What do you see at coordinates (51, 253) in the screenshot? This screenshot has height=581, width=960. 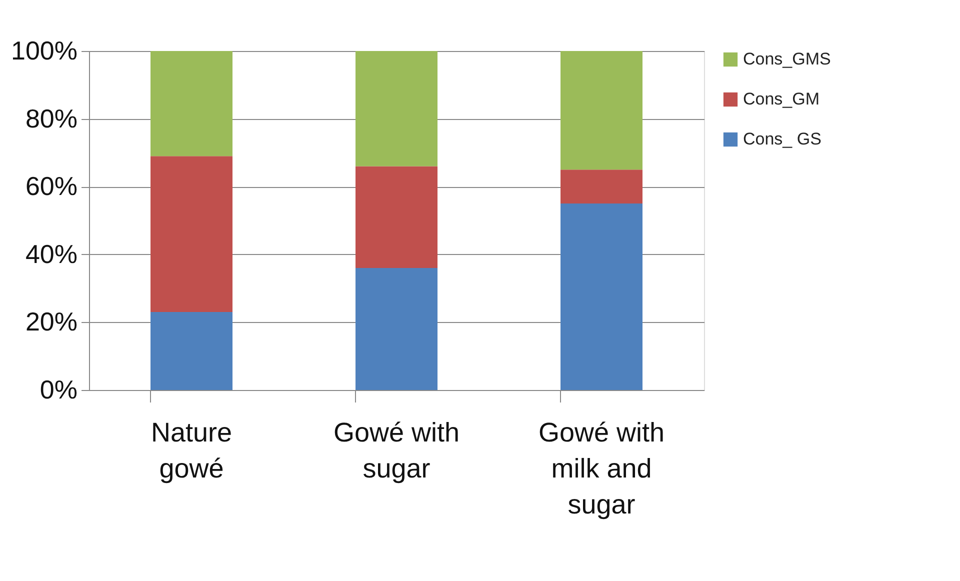 I see `y-tick-label: 40%` at bounding box center [51, 253].